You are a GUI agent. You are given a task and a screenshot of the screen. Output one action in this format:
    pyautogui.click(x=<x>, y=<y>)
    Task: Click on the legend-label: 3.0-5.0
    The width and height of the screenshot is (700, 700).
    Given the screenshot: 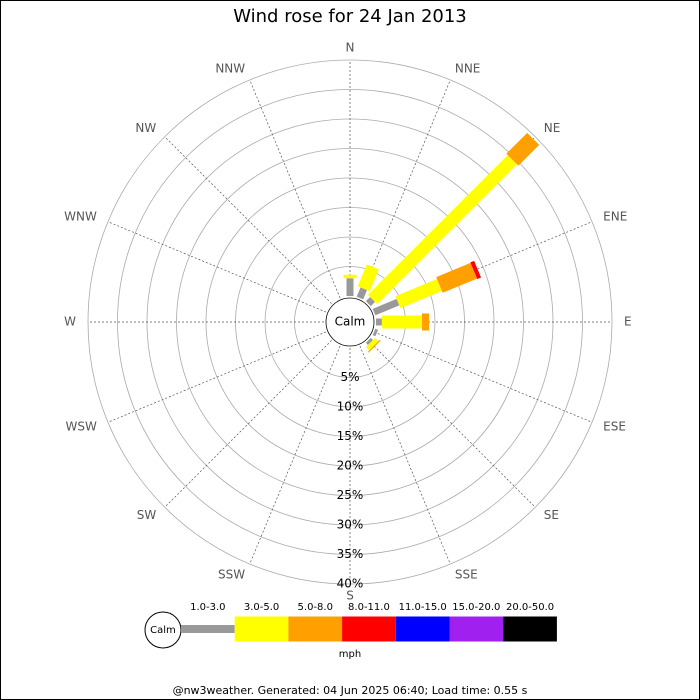 What is the action you would take?
    pyautogui.click(x=261, y=607)
    